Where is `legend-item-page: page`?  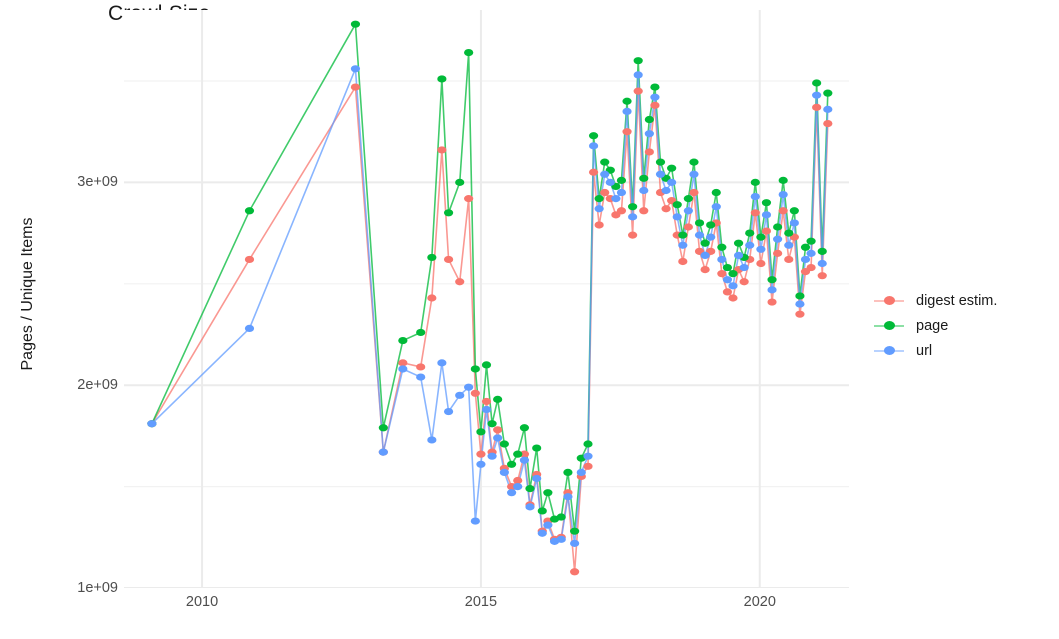 legend-item-page: page is located at coordinates (964, 325).